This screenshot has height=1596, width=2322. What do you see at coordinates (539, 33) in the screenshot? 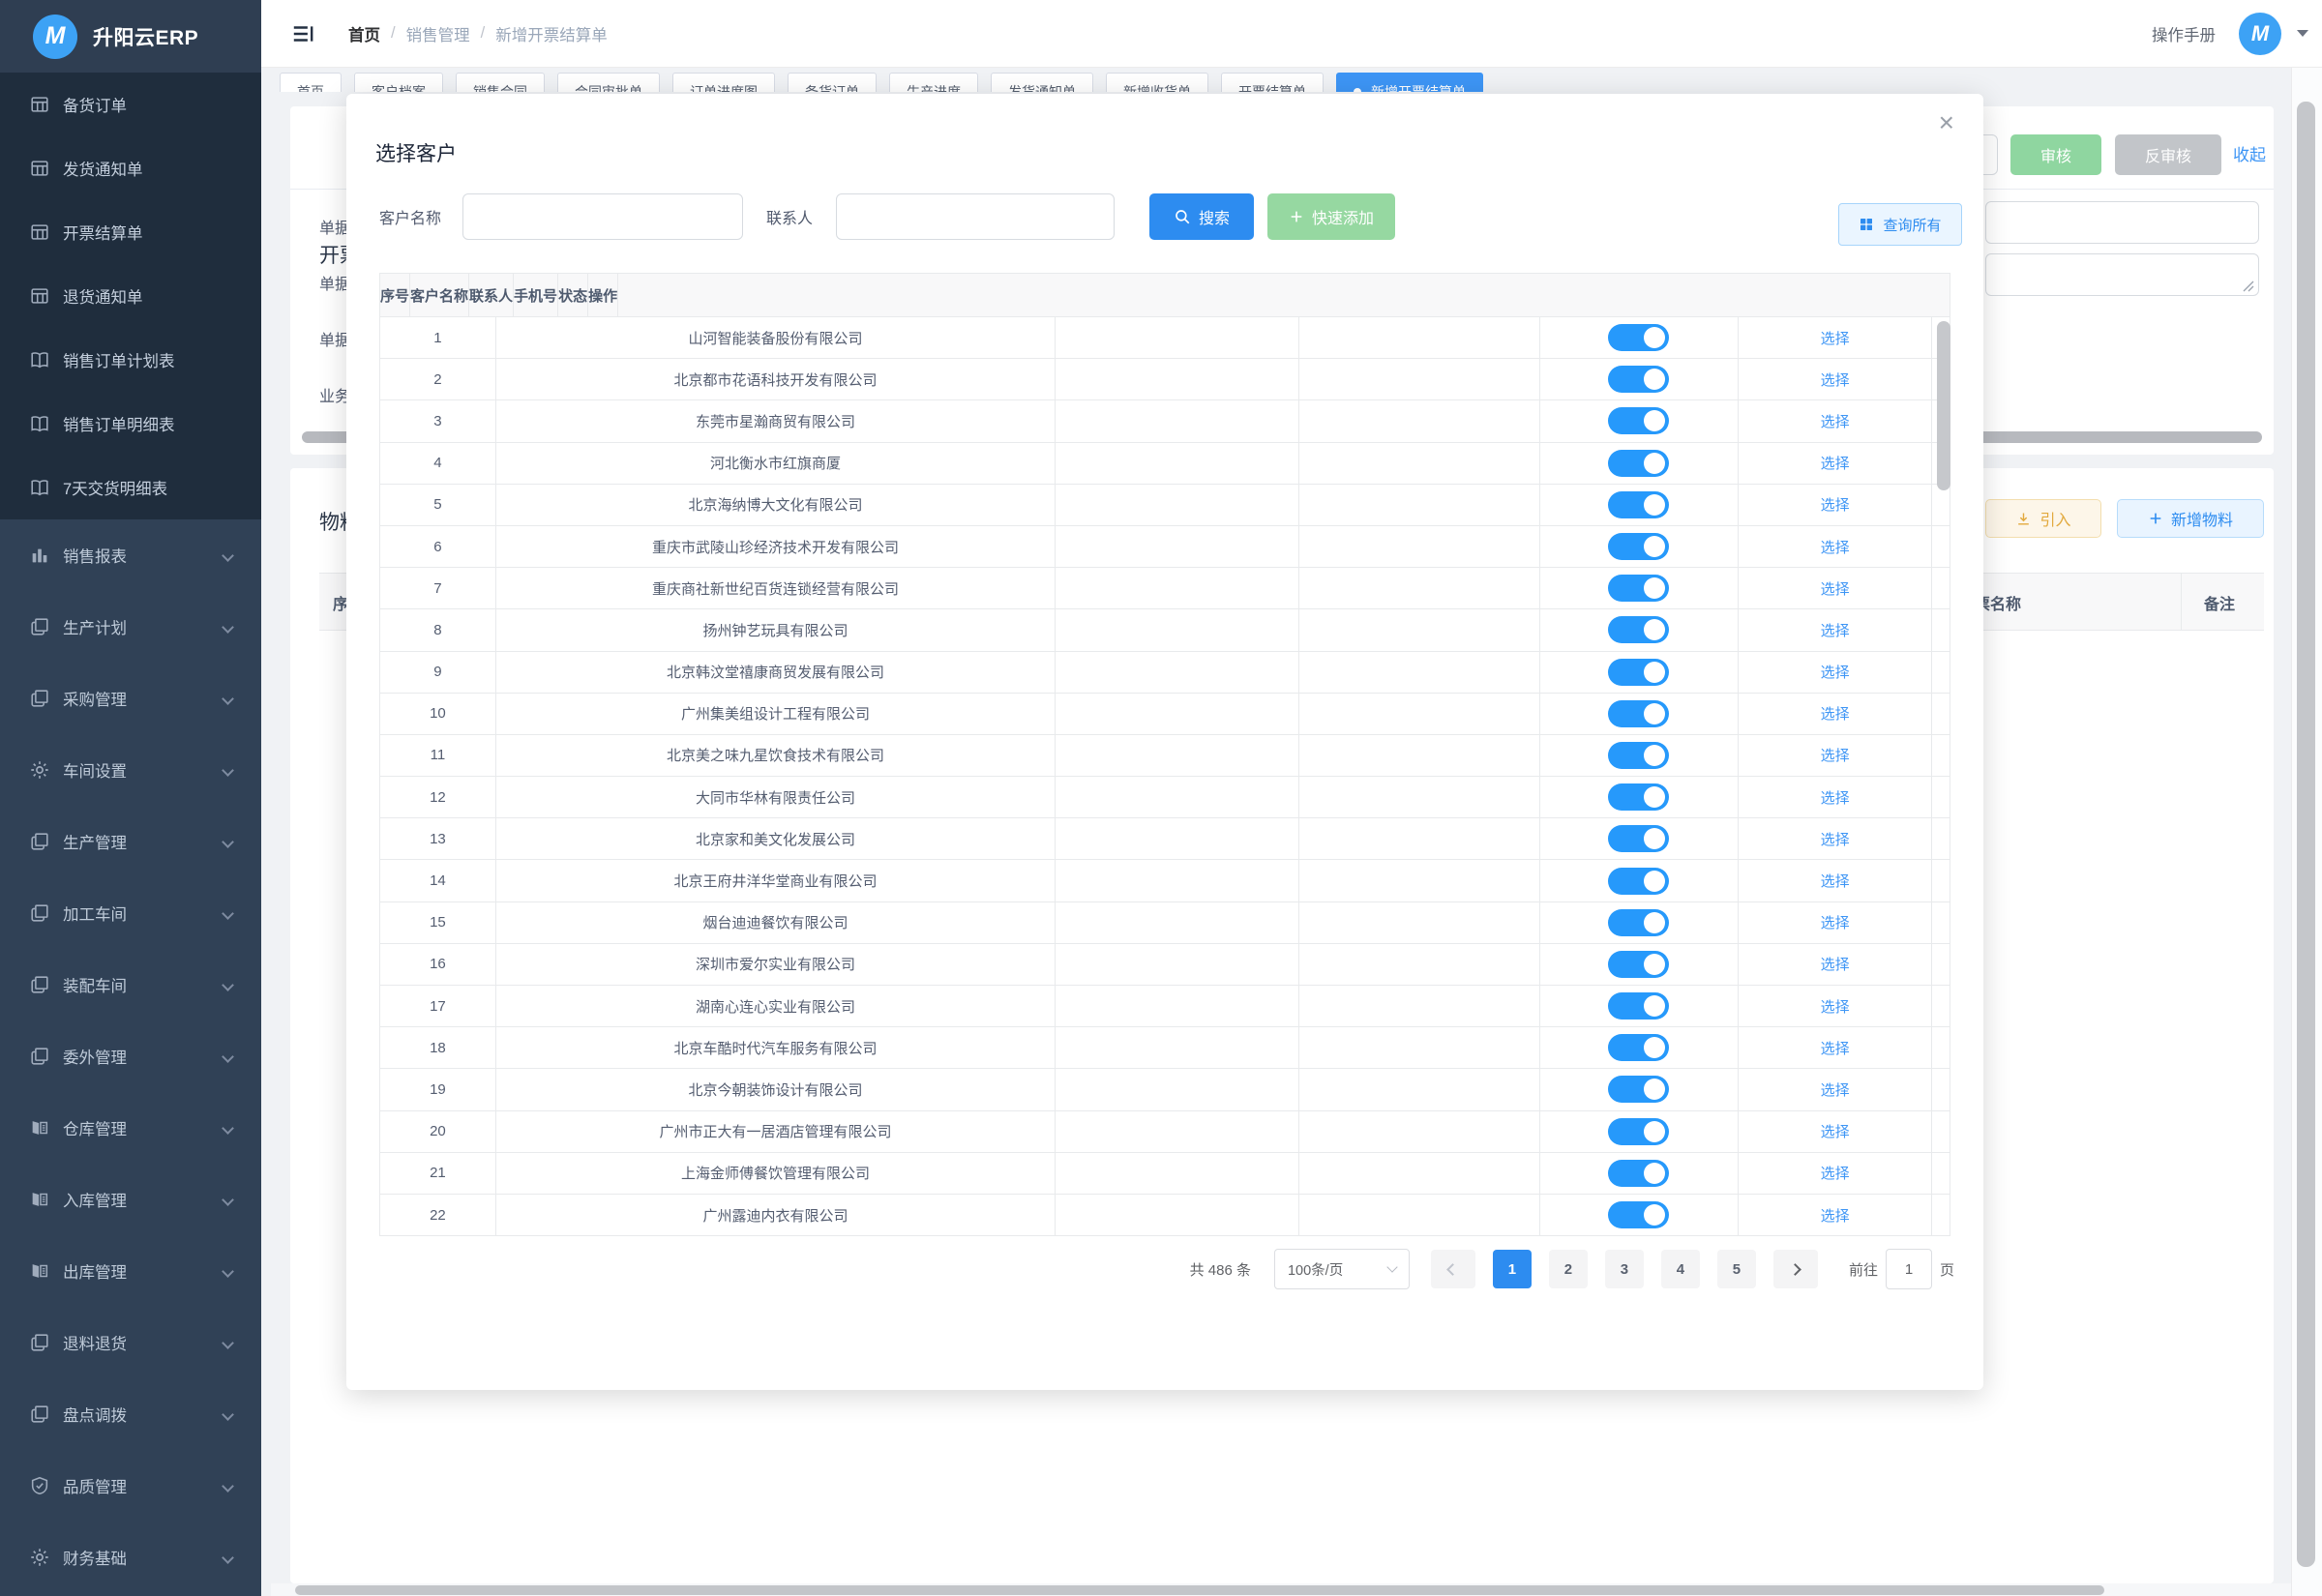
I see `breadcrumb-item: / 新增开票结算单` at bounding box center [539, 33].